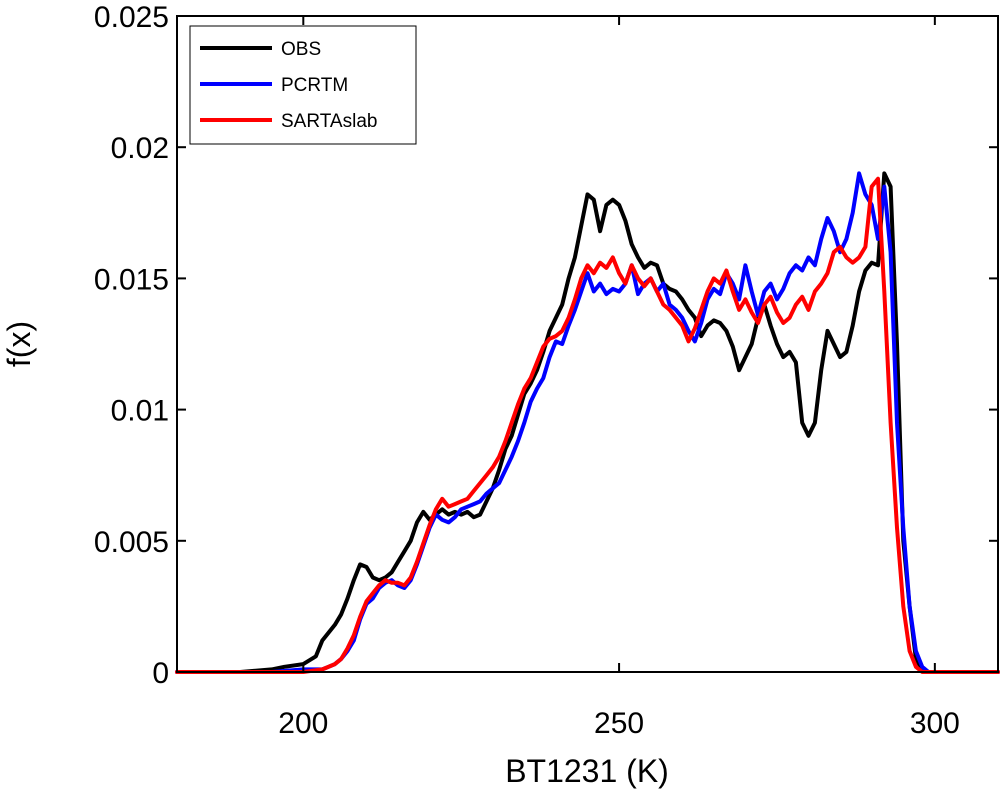 The image size is (1001, 791). What do you see at coordinates (19, 344) in the screenshot?
I see `y-axis-title: f(x)` at bounding box center [19, 344].